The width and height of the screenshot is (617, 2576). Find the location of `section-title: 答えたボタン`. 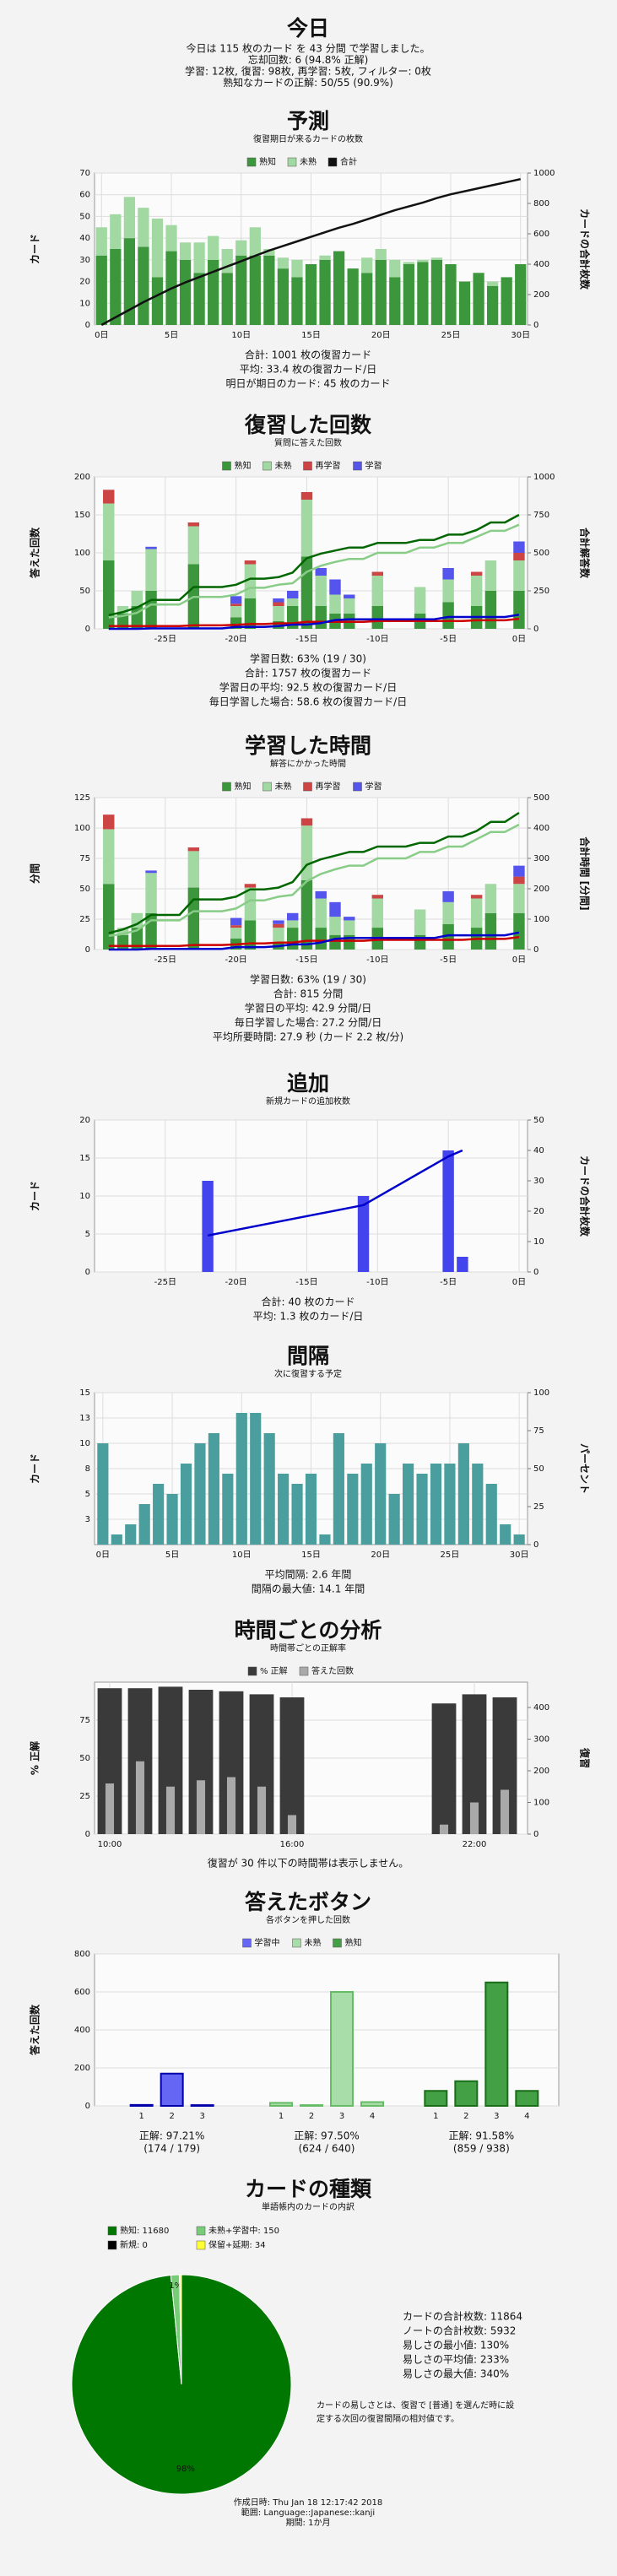

section-title: 答えたボタン is located at coordinates (308, 1902).